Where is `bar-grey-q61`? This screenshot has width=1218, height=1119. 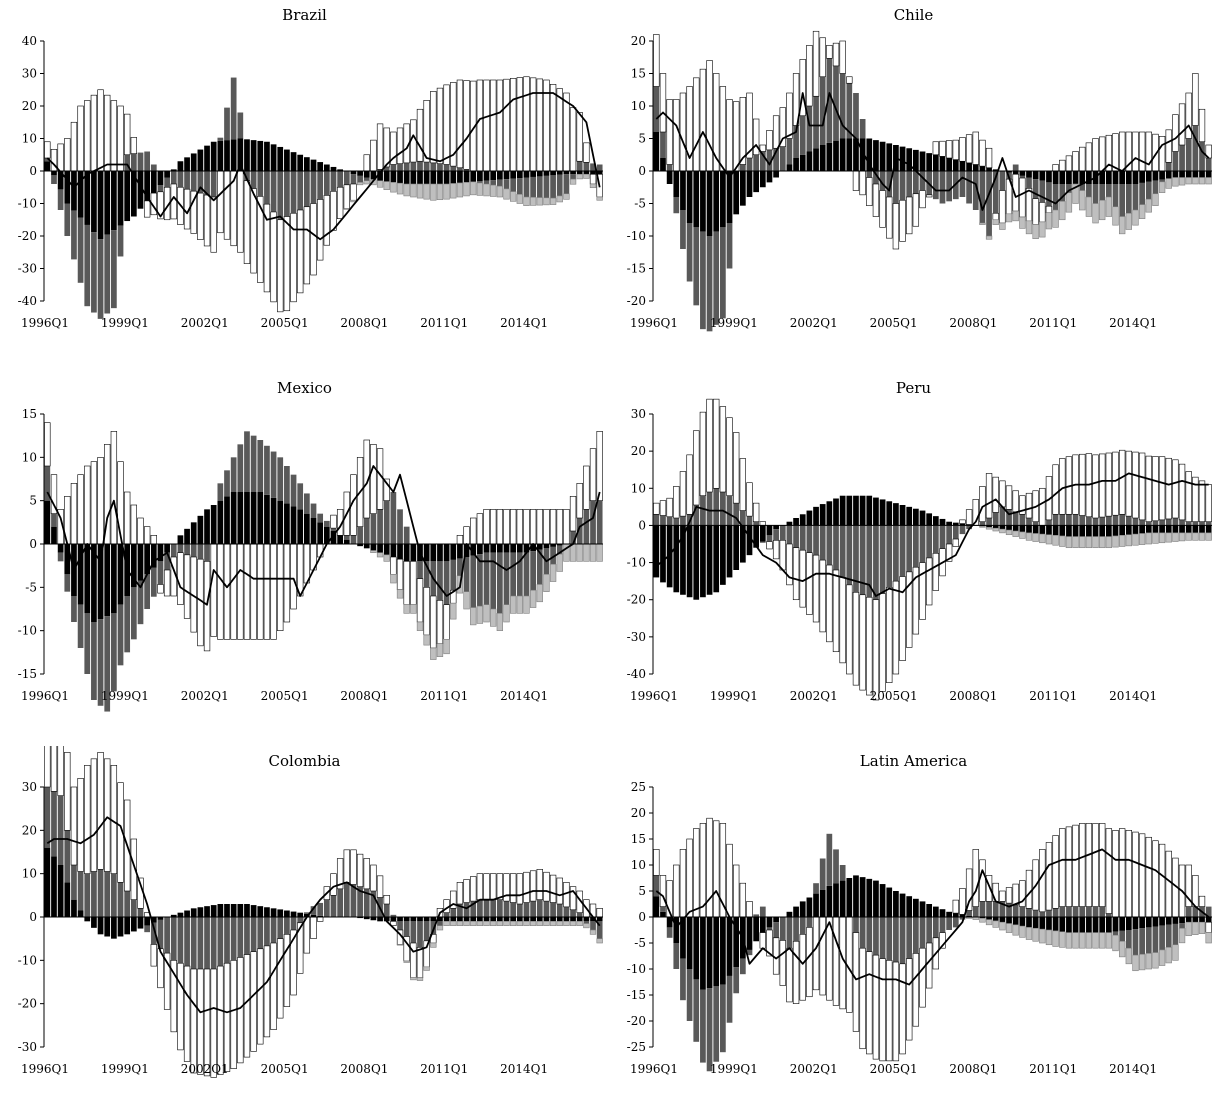 bar-grey-q61 is located at coordinates (453, 923).